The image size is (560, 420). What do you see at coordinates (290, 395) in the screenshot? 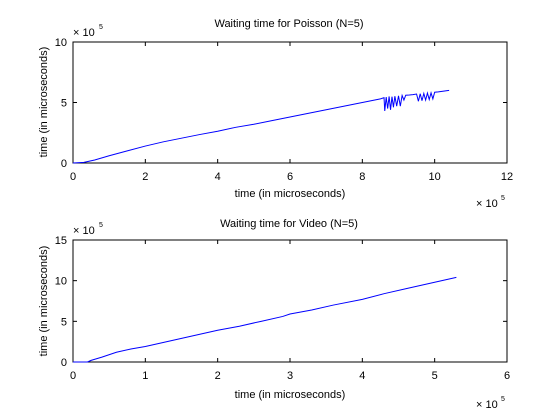
I see `chart-video-xlabel: time (in microseconds)` at bounding box center [290, 395].